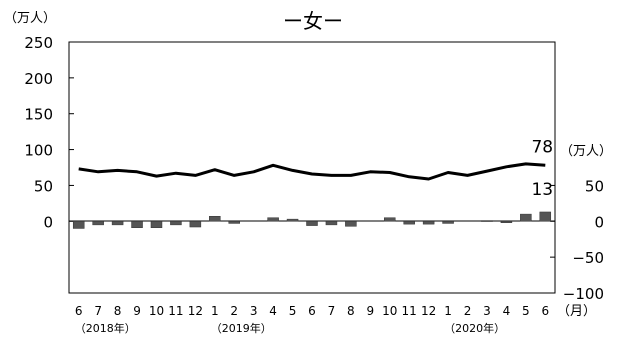  I want to click on x-axis-unit: （月）, so click(576, 311).